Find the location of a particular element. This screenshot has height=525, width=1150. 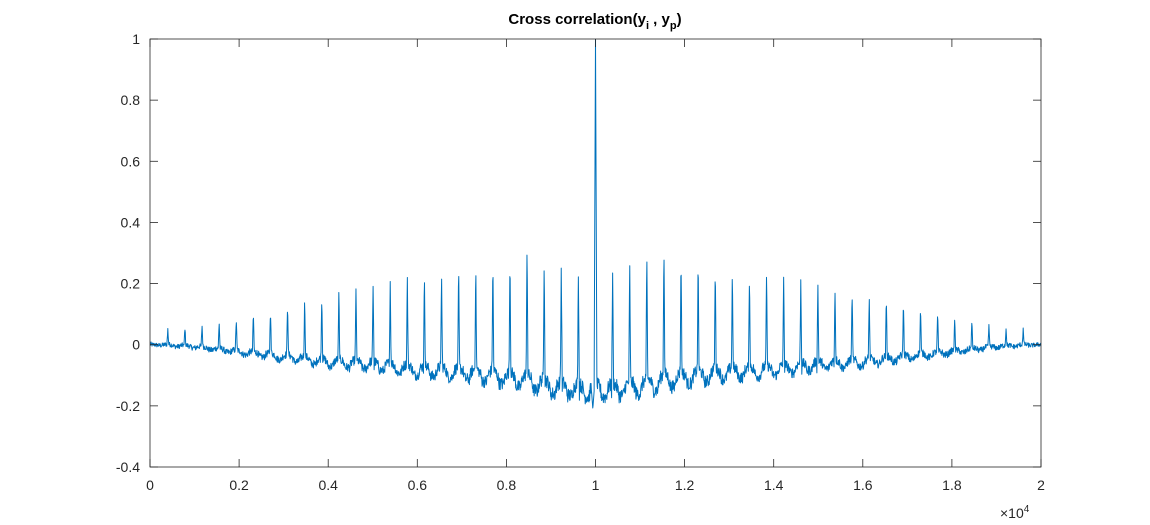

chart-title-sub-i: i is located at coordinates (647, 26).